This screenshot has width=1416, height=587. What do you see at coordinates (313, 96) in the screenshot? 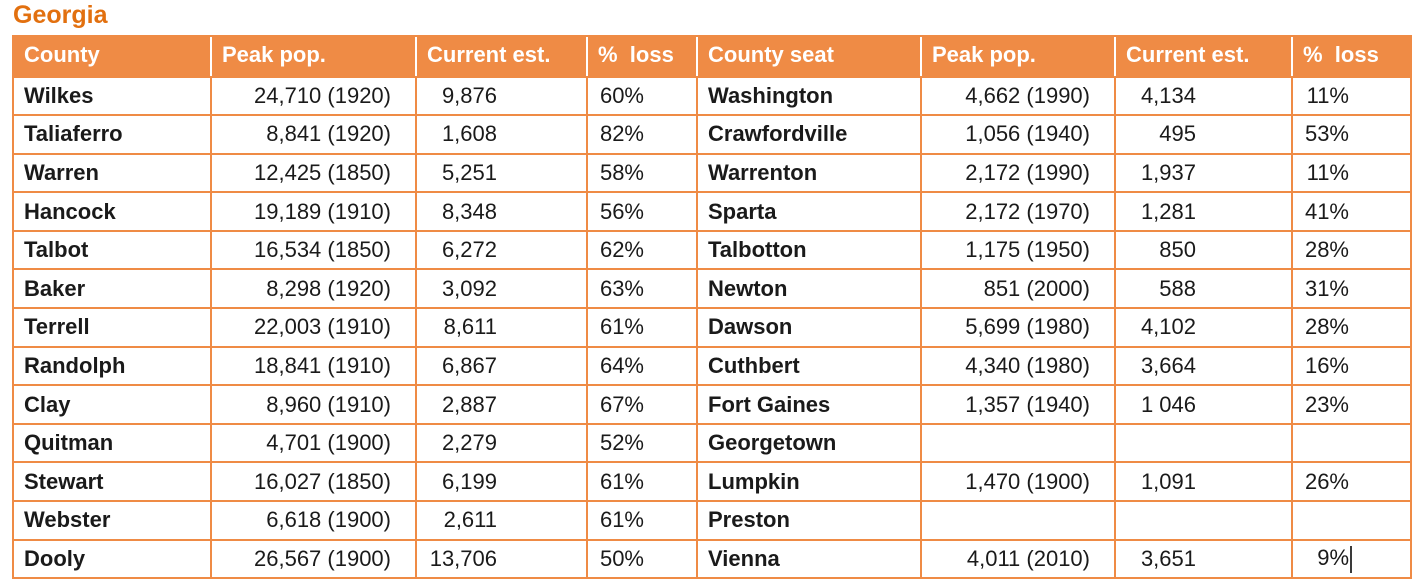
I see `cell-peak-pop: 24,710 (1920)` at bounding box center [313, 96].